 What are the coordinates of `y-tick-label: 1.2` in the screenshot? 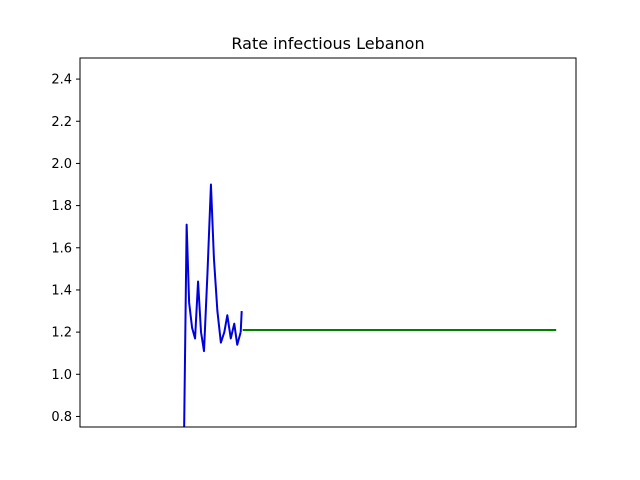 It's located at (61, 333).